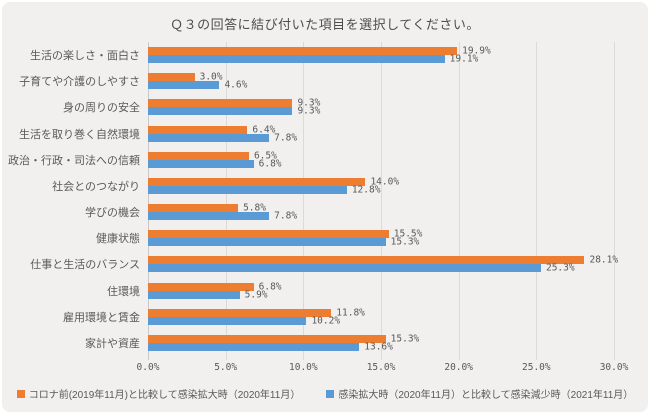 This screenshot has height=414, width=650. I want to click on data-label: 14.0%, so click(385, 182).